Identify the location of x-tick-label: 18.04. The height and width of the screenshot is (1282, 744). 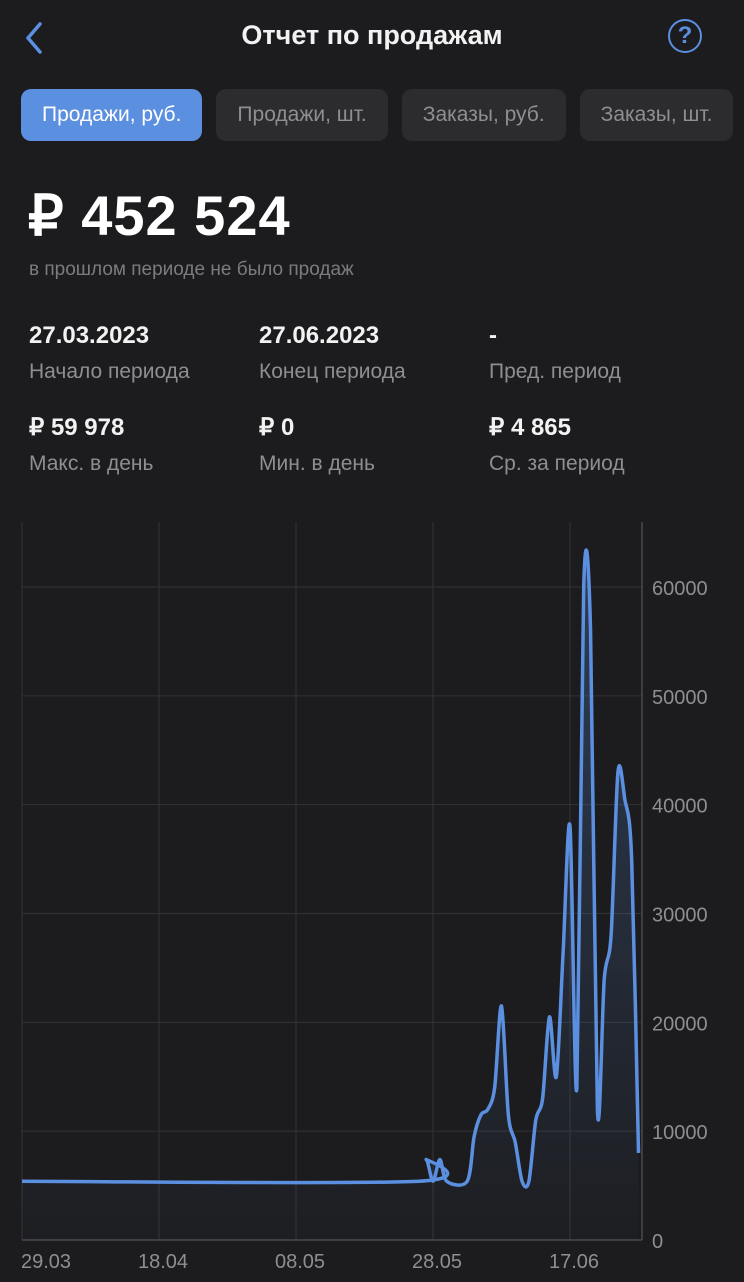
(163, 1262).